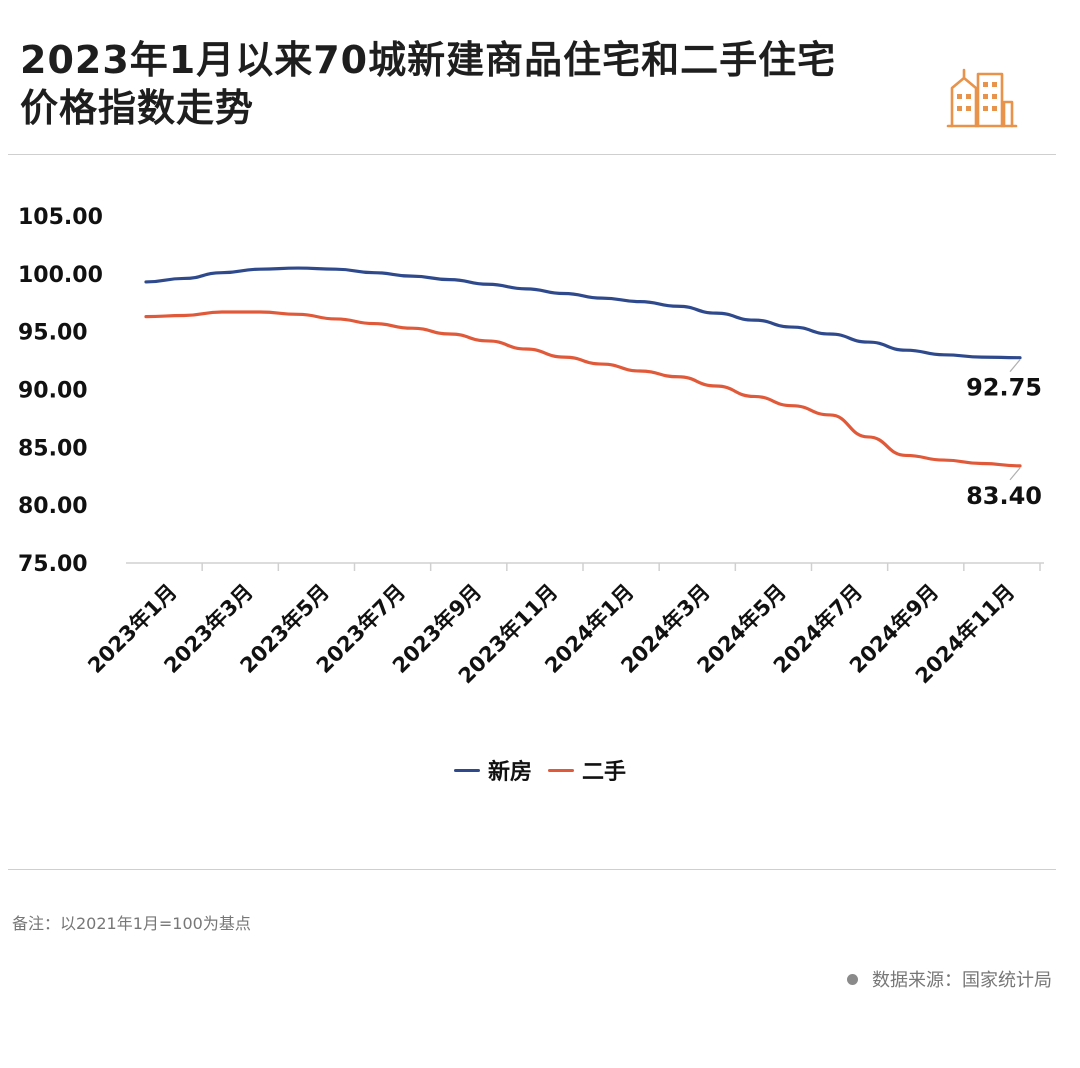 The image size is (1080, 1068). I want to click on footnote: 备注：以2021年1月=100为基点, so click(131, 923).